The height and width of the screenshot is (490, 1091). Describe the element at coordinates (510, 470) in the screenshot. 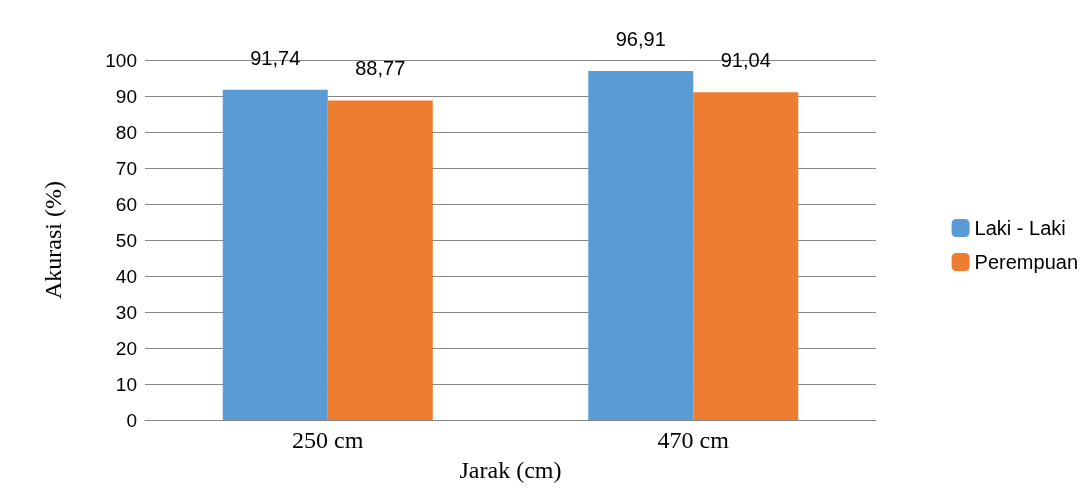

I see `x-axis-title: Jarak (cm)` at that location.